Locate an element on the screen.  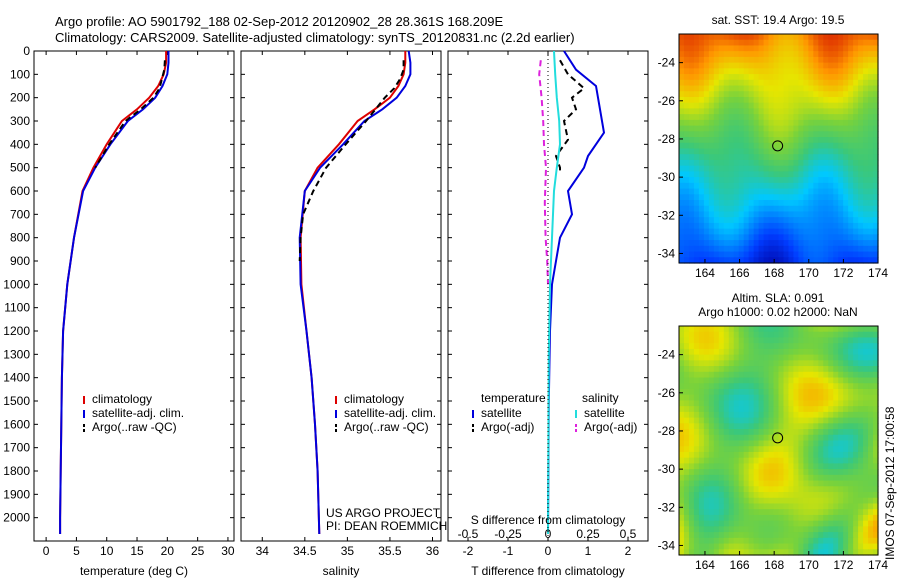
y-tick-label: -28 is located at coordinates (667, 139).